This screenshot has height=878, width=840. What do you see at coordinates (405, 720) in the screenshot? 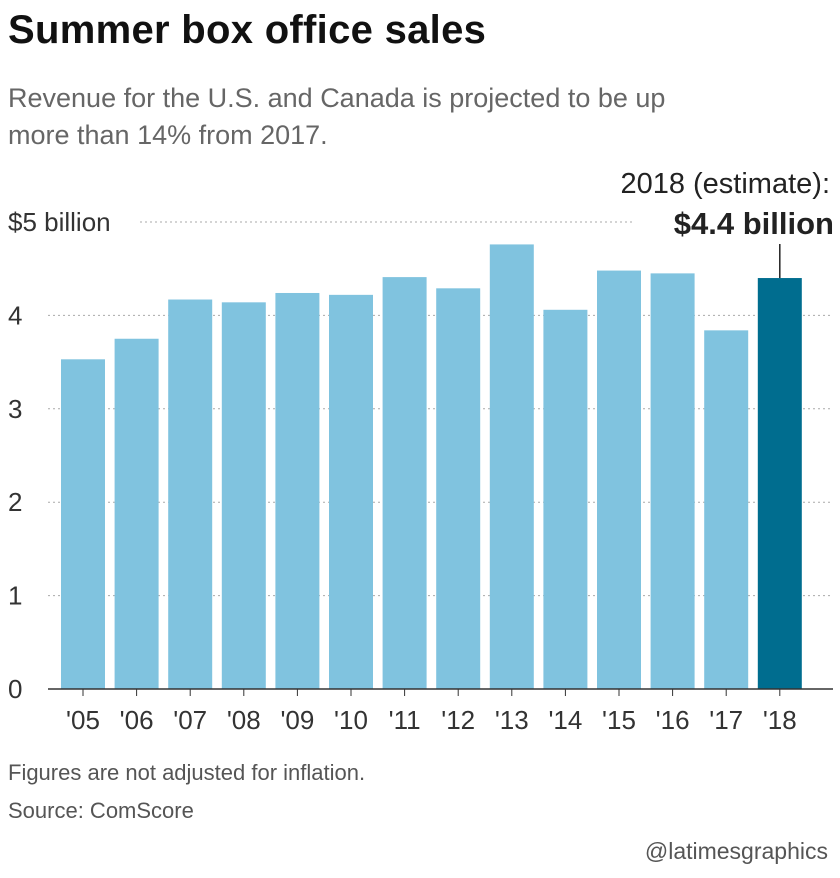
I see `x-tick-label: '11` at bounding box center [405, 720].